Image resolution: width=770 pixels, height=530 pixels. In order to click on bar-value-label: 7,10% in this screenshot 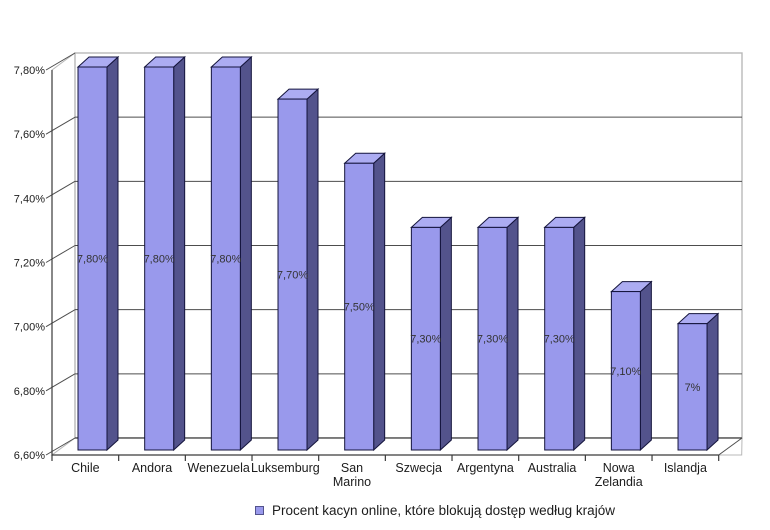, I will do `click(625, 372)`.